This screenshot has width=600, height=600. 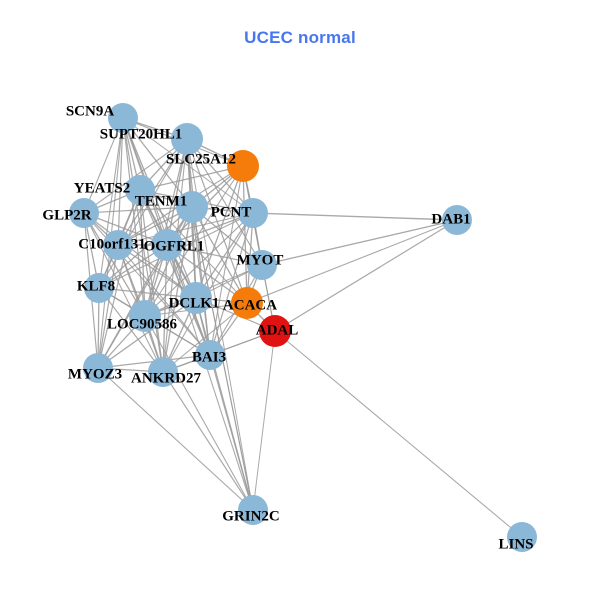 What do you see at coordinates (98, 368) in the screenshot?
I see `graph-node-myoz3` at bounding box center [98, 368].